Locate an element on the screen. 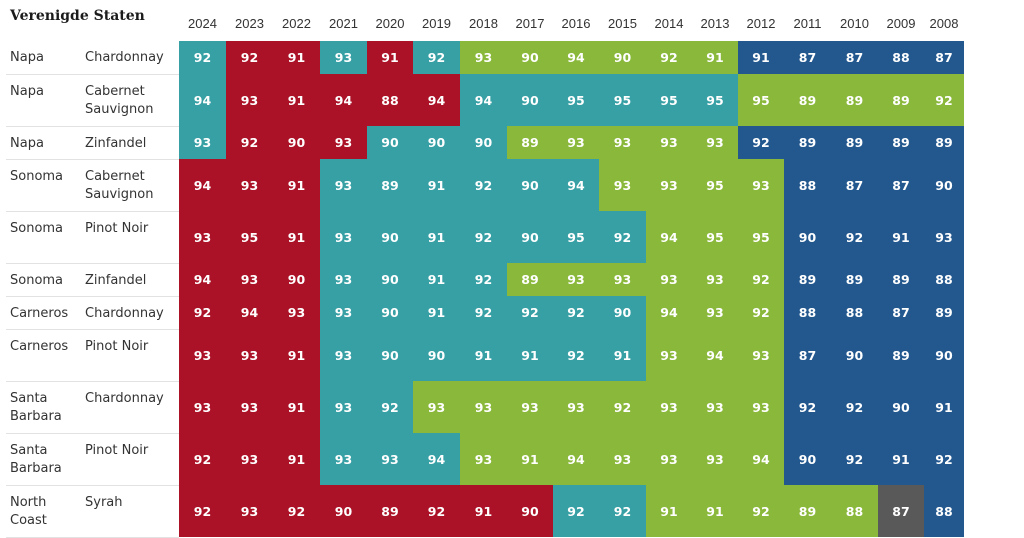 This screenshot has width=1024, height=538. variety-cell: Chardonnay is located at coordinates (130, 313).